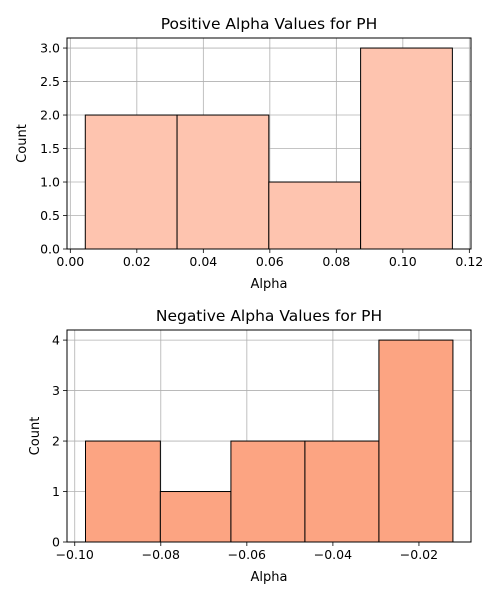 Image resolution: width=500 pixels, height=600 pixels. I want to click on x-tick-label: −0.06, so click(247, 554).